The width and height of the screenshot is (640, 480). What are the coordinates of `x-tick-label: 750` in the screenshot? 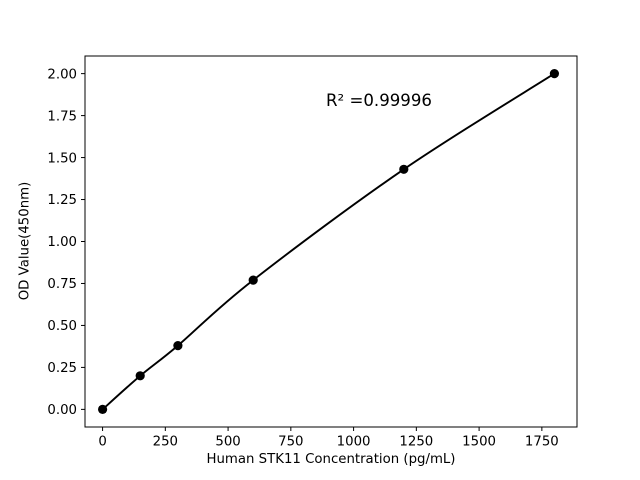 It's located at (290, 442).